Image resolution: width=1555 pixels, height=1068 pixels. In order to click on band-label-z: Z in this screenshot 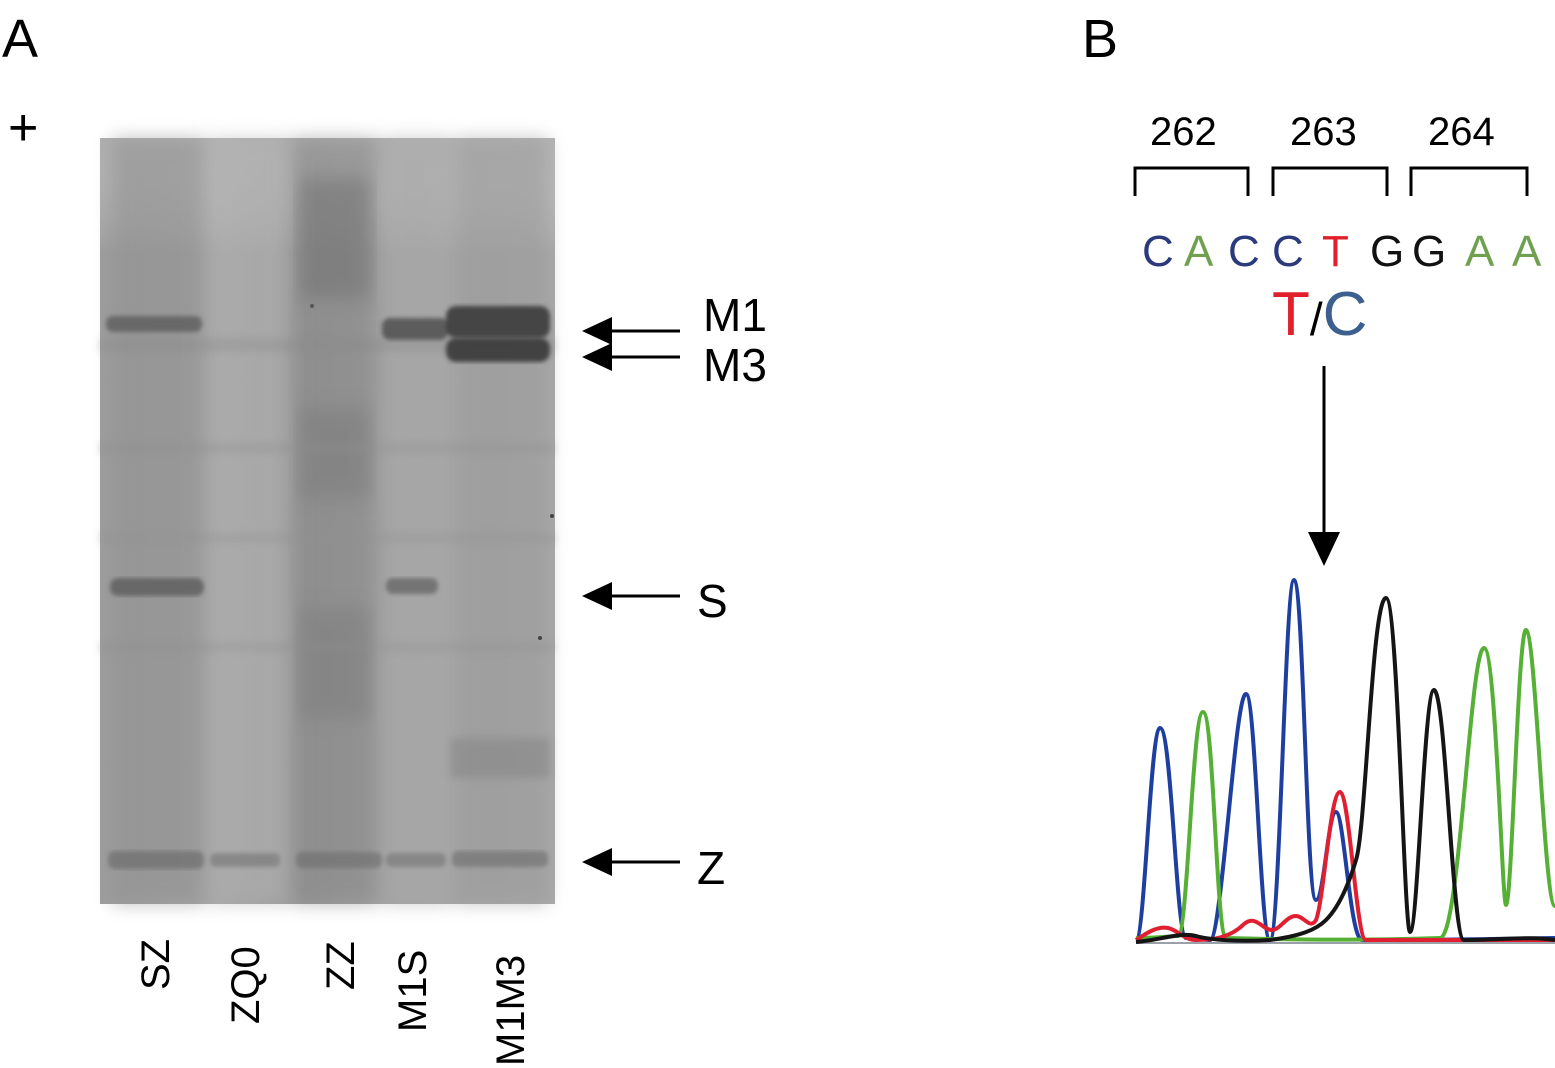, I will do `click(711, 868)`.